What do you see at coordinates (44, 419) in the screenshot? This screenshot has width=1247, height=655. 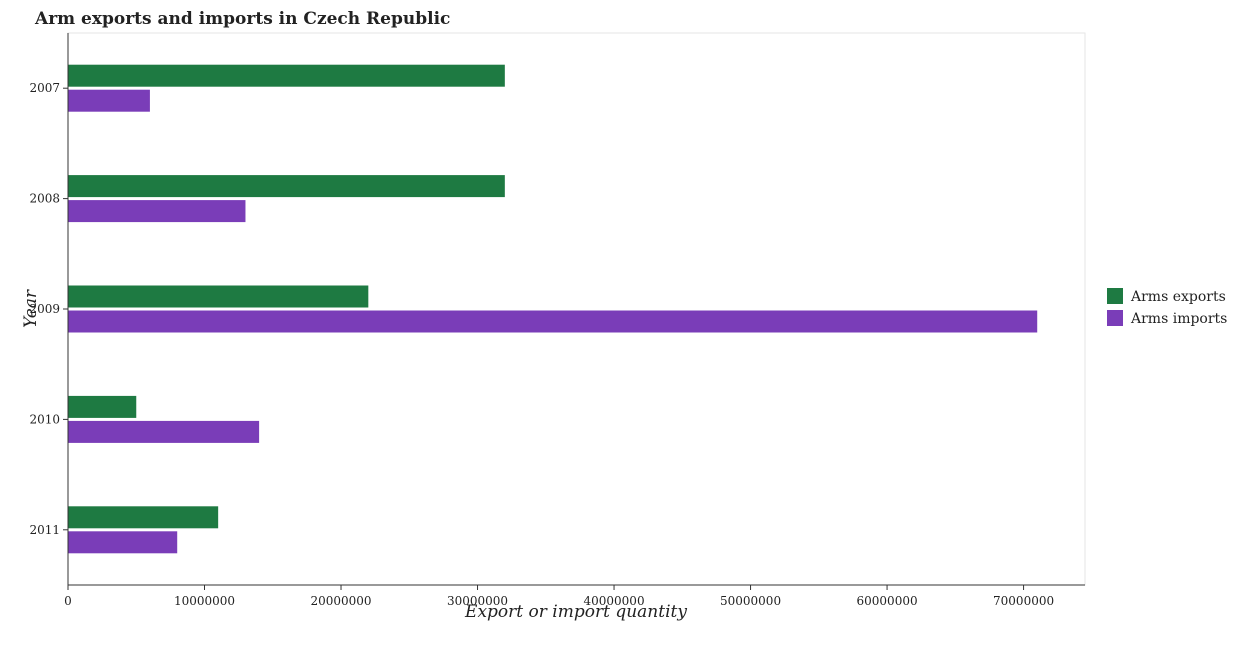 I see `y-tick-label-2010: 2010` at bounding box center [44, 419].